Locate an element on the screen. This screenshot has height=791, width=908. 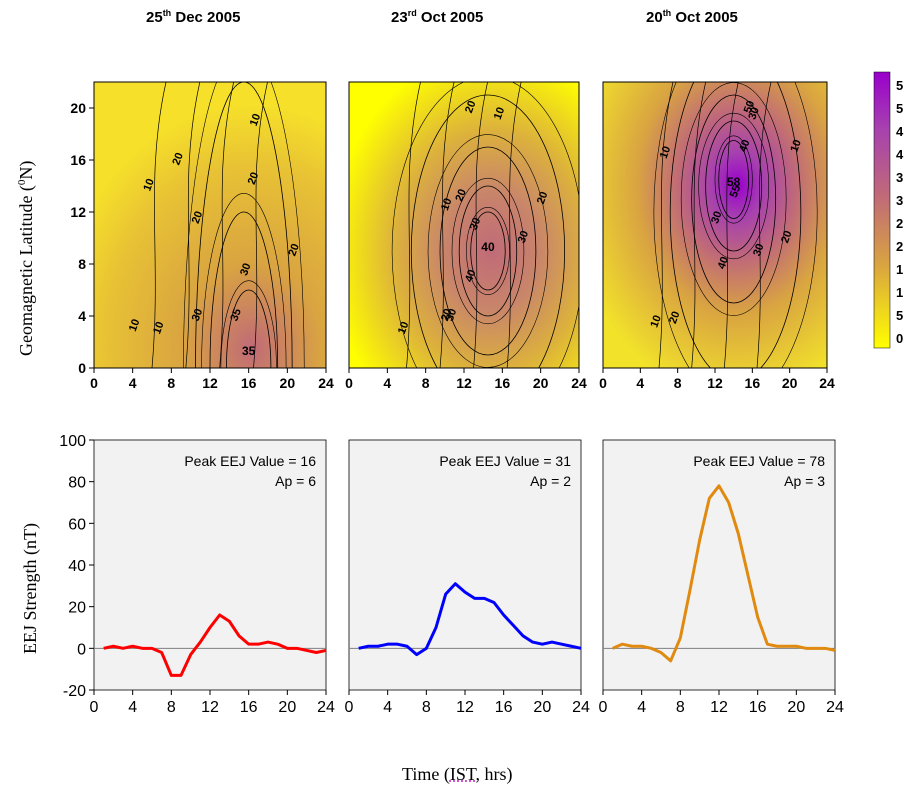
colorbar-label: 1 is located at coordinates (899, 269).